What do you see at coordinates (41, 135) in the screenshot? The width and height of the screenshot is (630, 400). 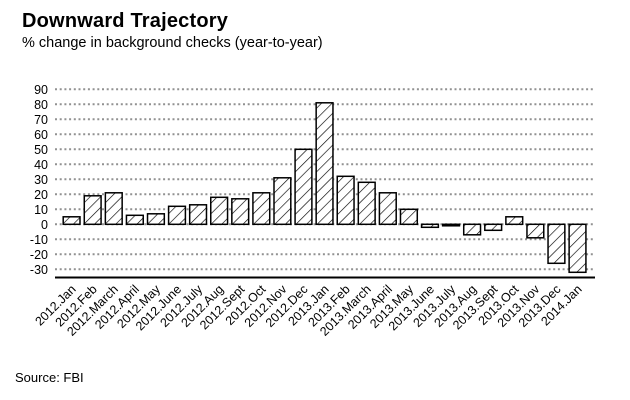 I see `y-tick-label: 60` at bounding box center [41, 135].